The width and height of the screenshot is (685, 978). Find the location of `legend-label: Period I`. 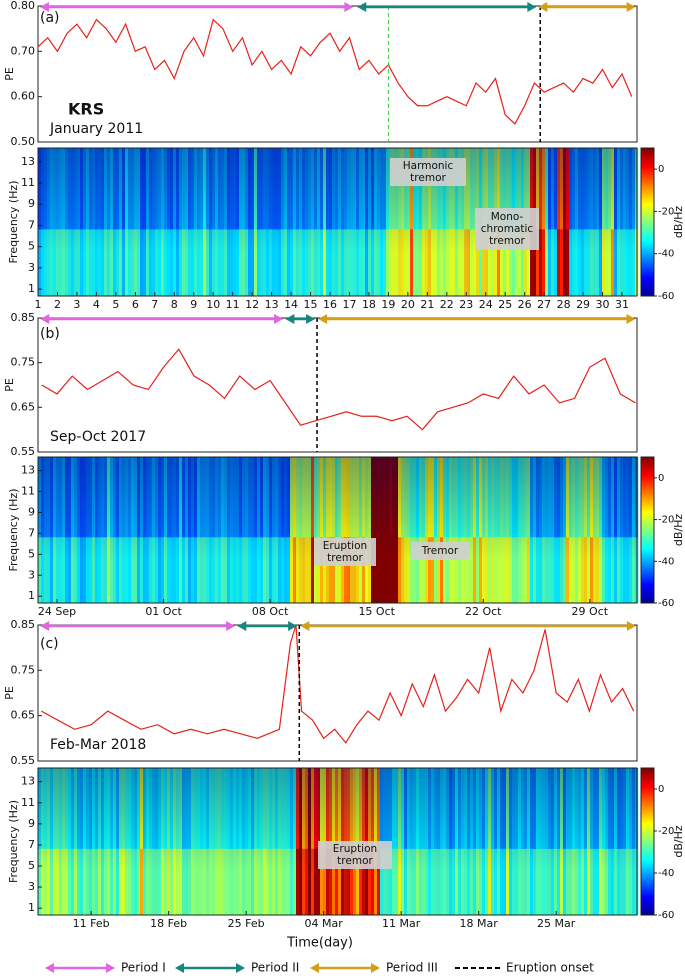

legend-label: Period I is located at coordinates (143, 968).